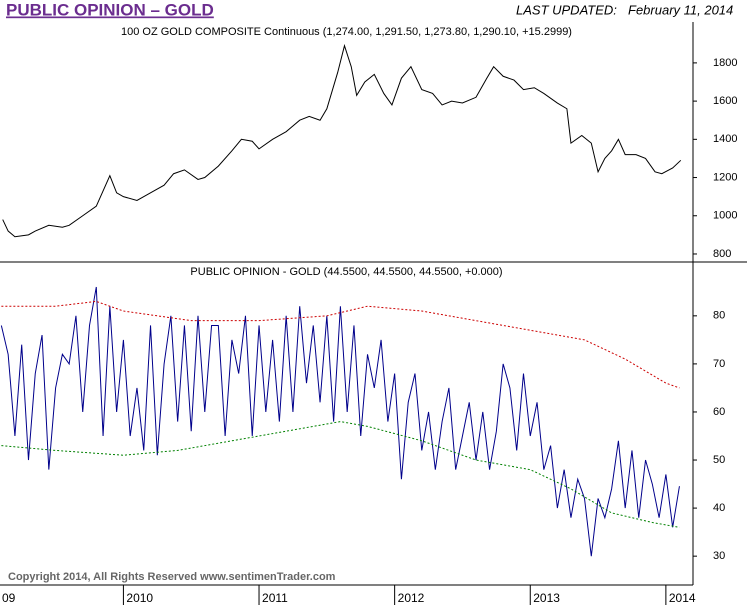  What do you see at coordinates (719, 412) in the screenshot?
I see `y-tick-label: 60` at bounding box center [719, 412].